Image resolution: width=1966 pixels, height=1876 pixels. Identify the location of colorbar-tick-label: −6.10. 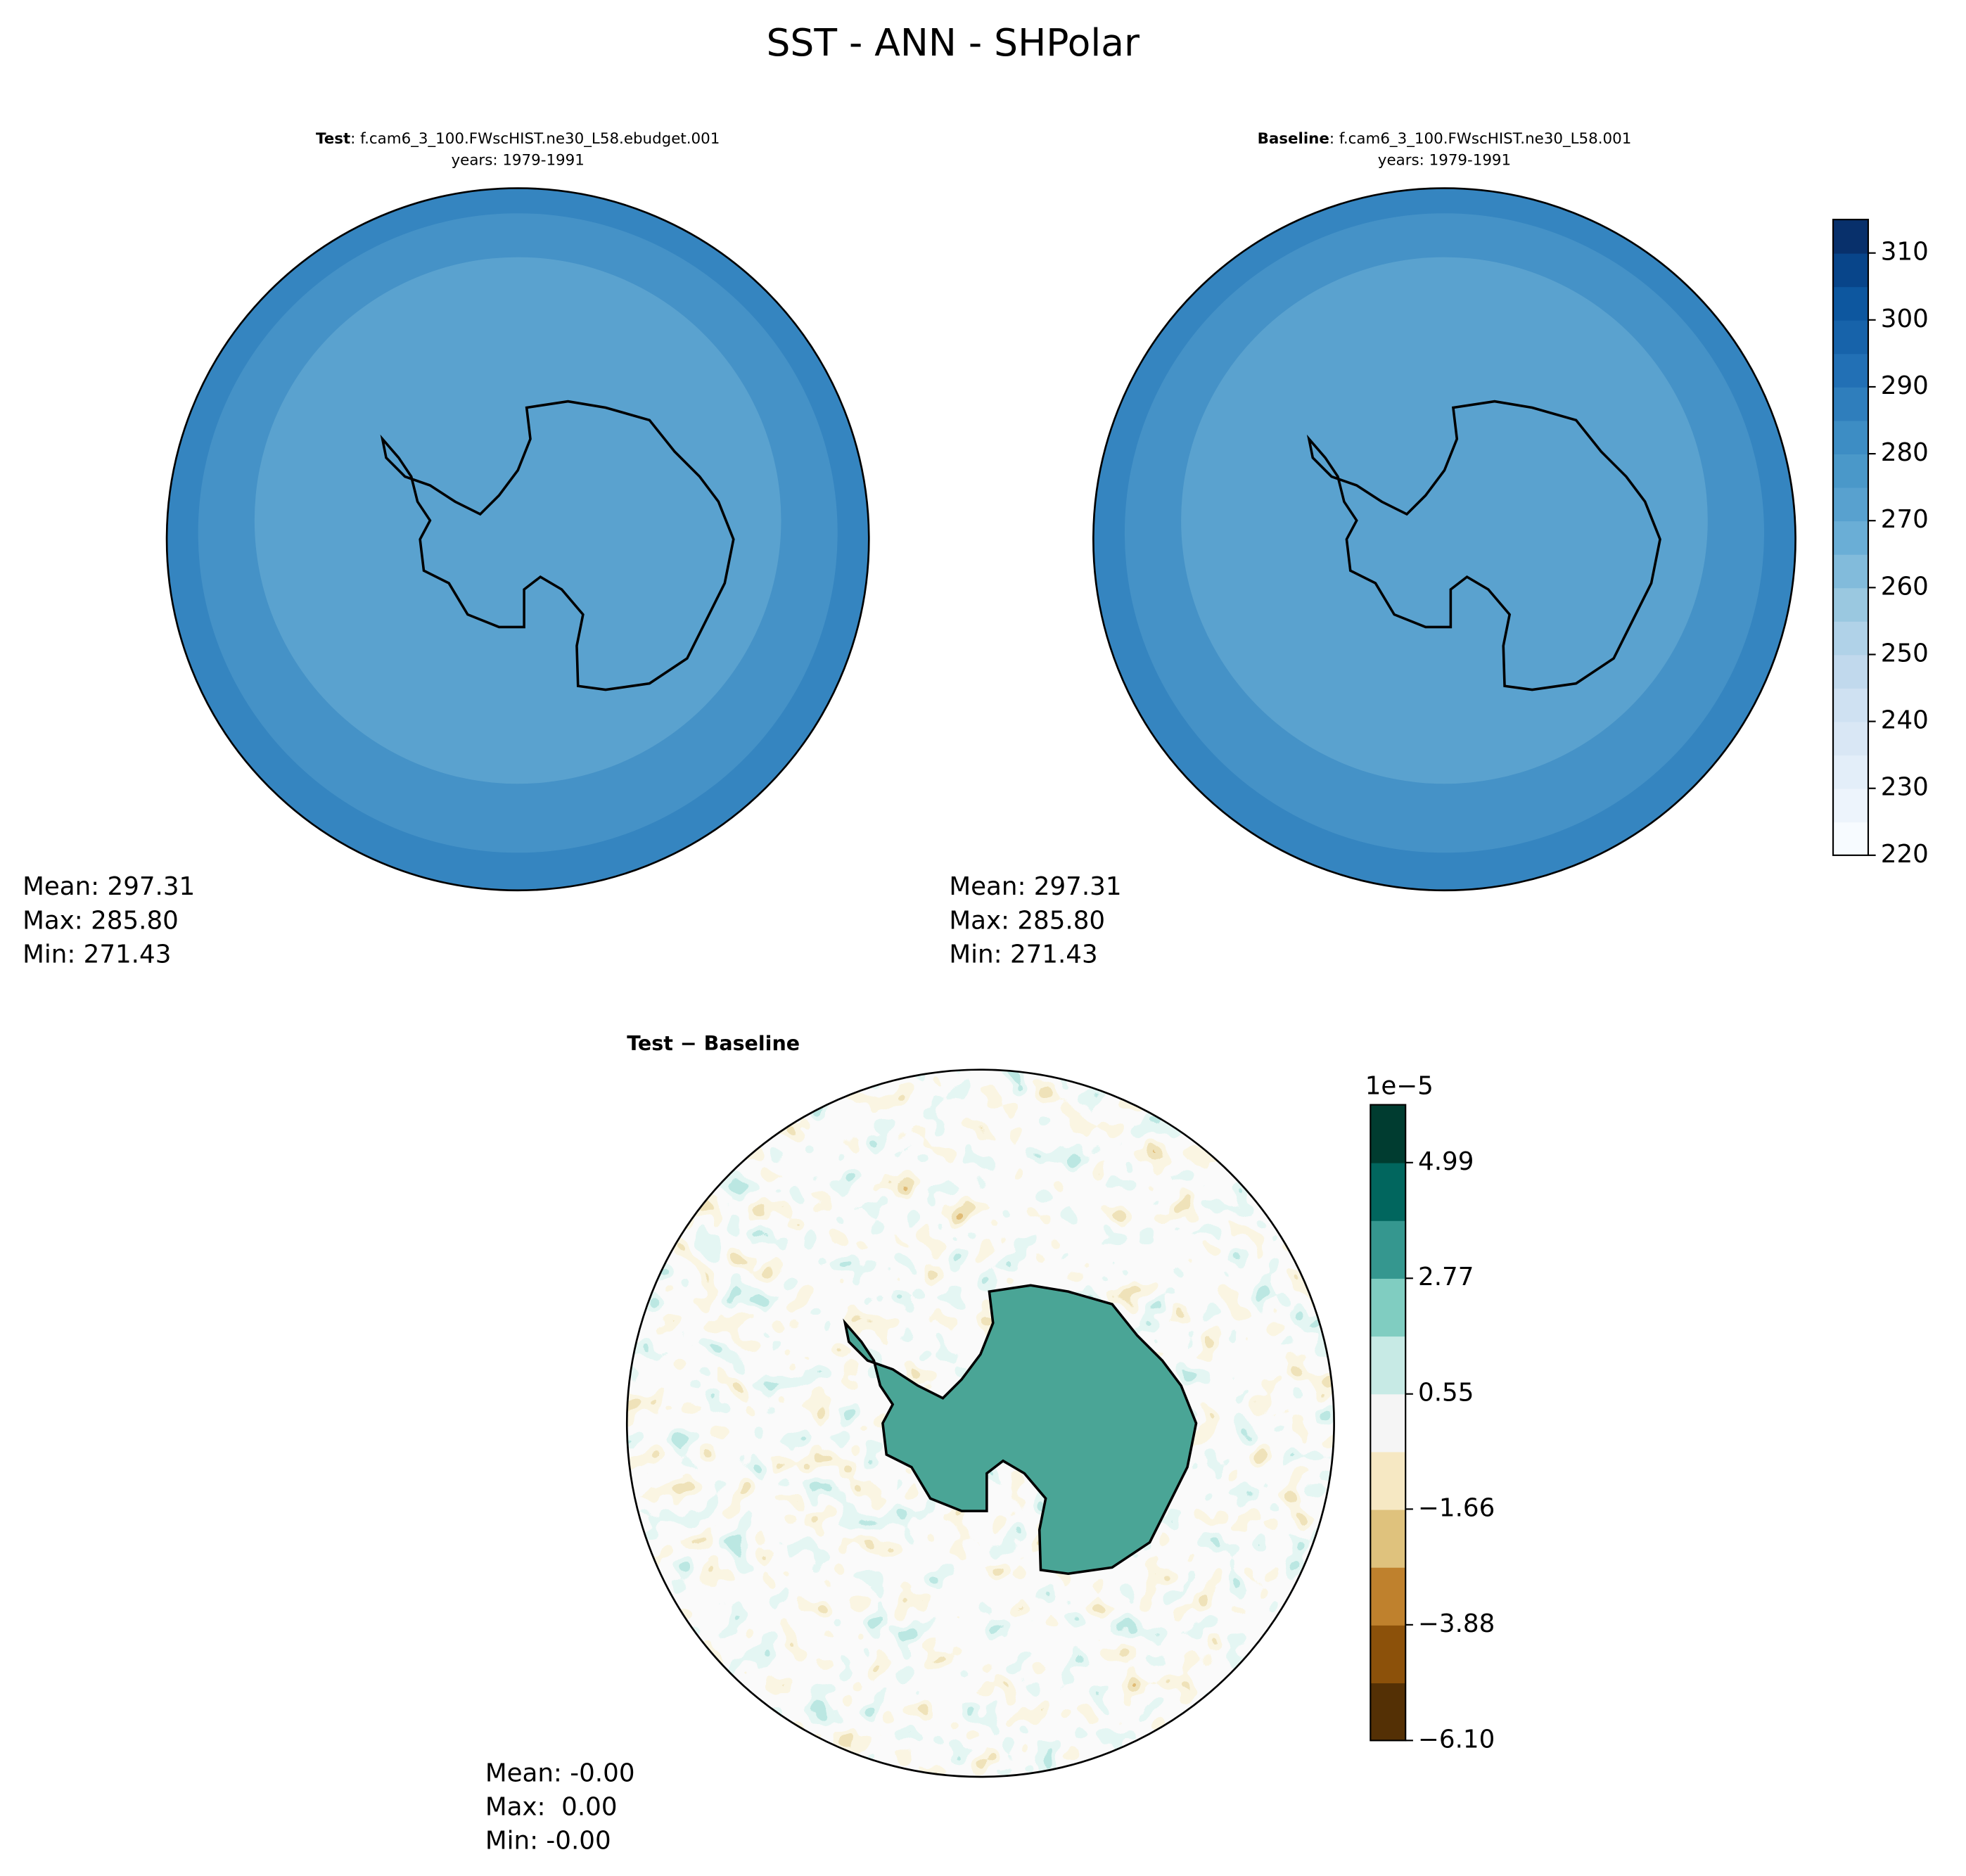
(1456, 1740).